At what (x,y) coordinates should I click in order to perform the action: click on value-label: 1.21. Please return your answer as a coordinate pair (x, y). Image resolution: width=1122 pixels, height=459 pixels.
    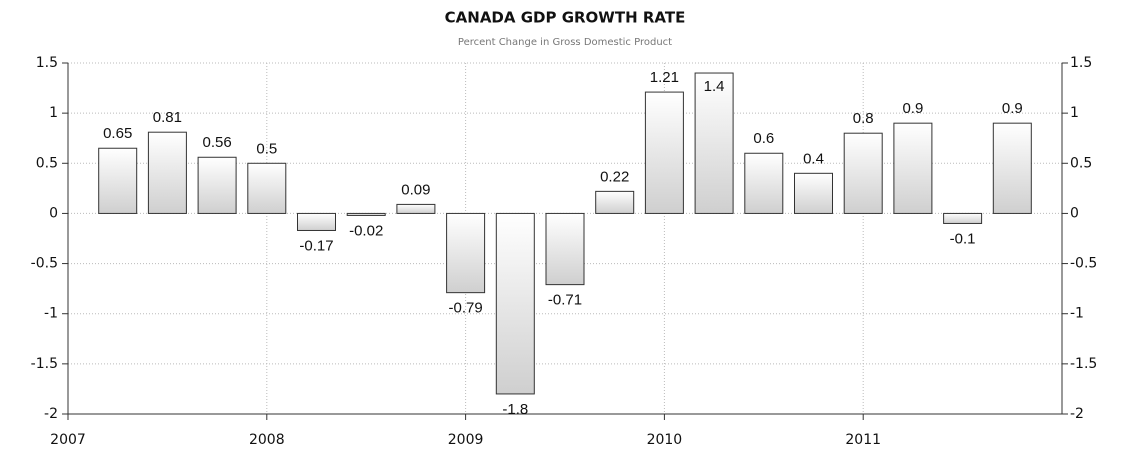
    Looking at the image, I should click on (664, 77).